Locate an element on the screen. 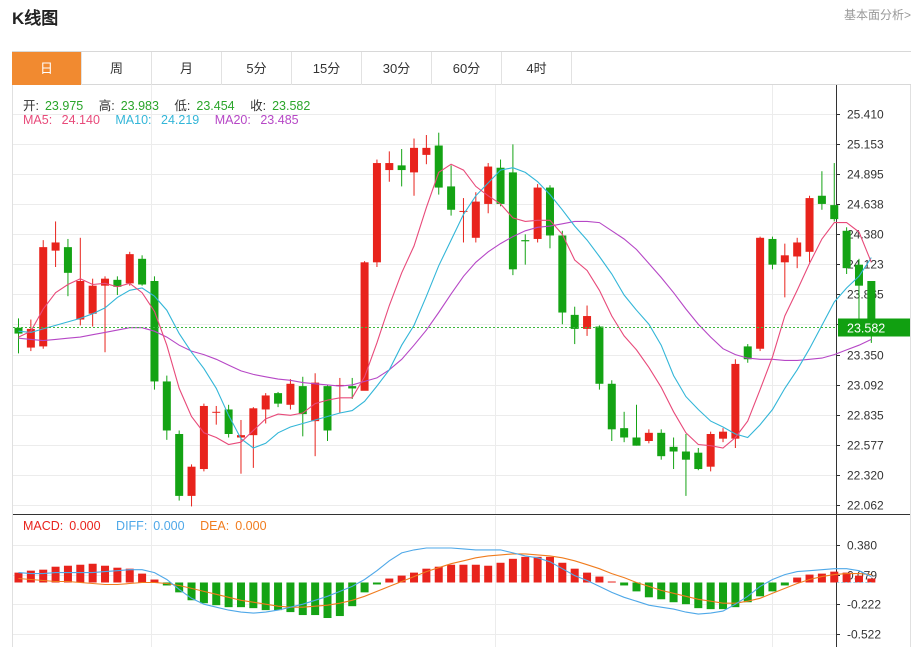  tab-month: 月 is located at coordinates (187, 68).